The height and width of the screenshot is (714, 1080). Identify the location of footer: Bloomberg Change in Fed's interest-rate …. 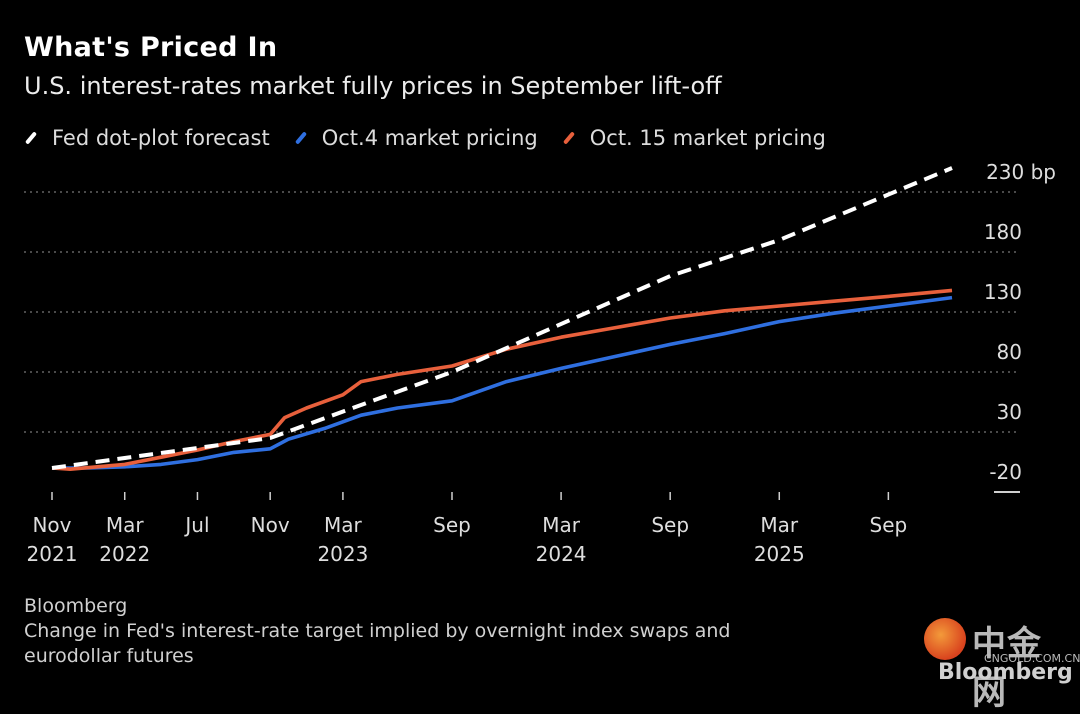
(424, 631).